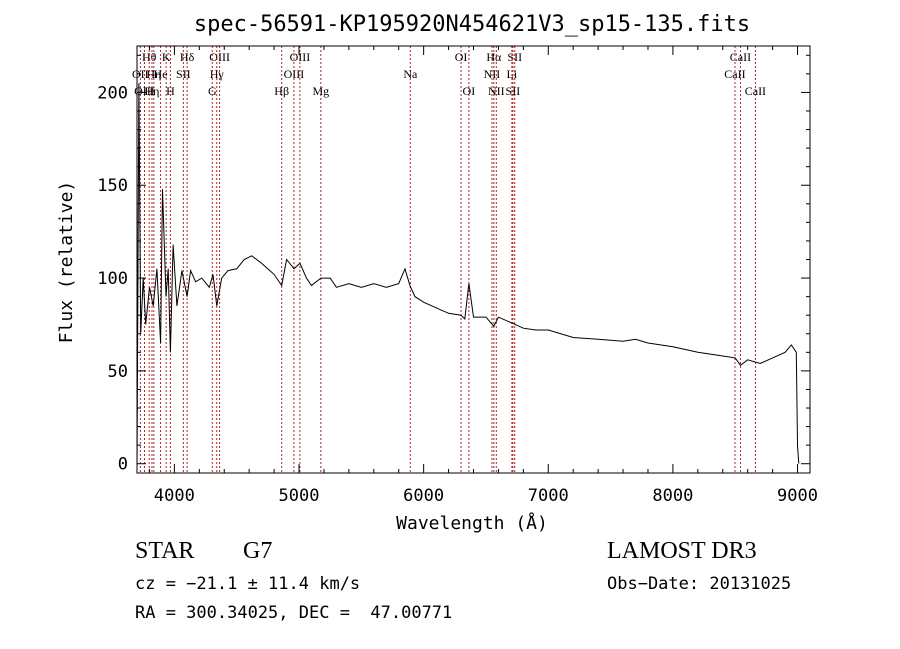  What do you see at coordinates (212, 91) in the screenshot?
I see `line-marker-label: G` at bounding box center [212, 91].